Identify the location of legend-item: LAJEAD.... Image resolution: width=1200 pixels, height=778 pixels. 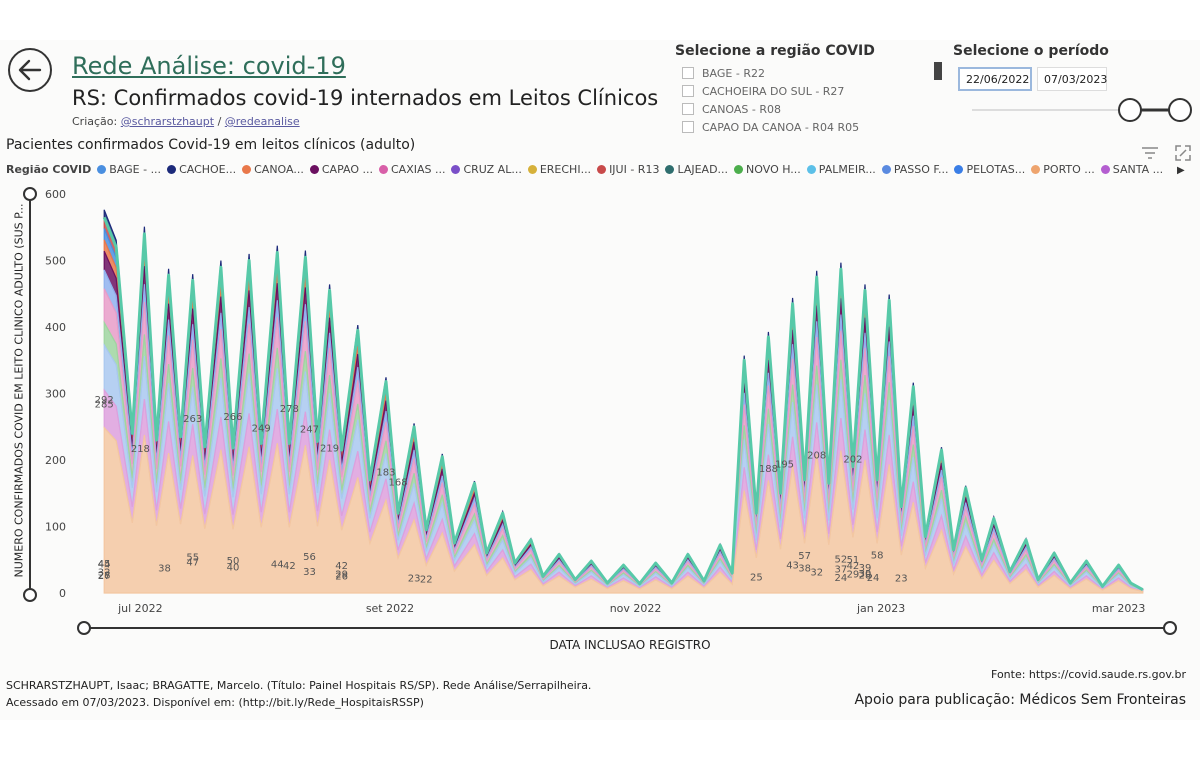
(696, 169).